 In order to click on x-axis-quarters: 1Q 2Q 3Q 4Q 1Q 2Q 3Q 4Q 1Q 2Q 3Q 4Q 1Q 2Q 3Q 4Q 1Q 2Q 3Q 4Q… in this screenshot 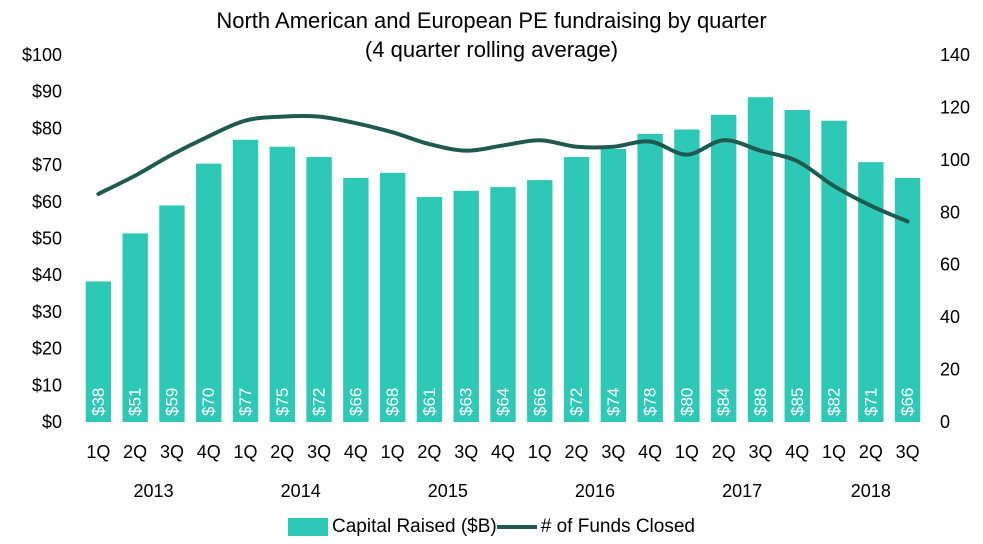, I will do `click(502, 452)`.